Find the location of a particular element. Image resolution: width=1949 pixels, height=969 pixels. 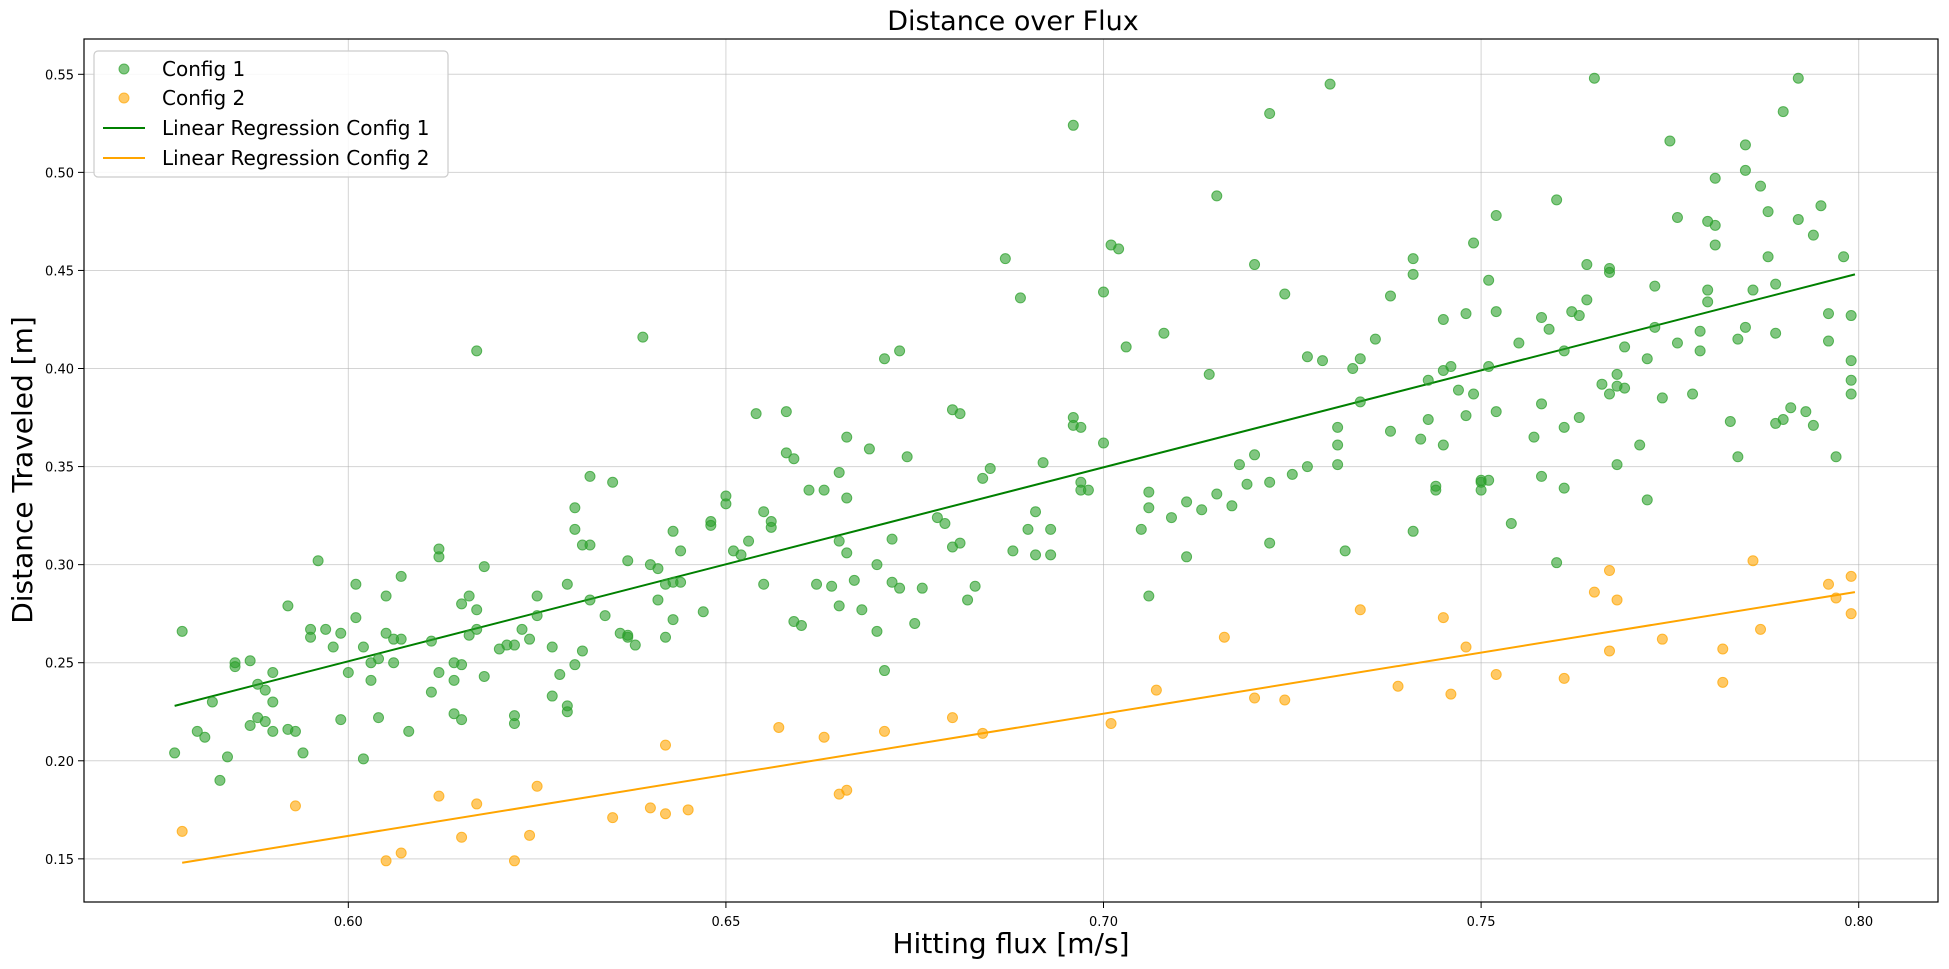

legend-label-regression-config-2: Linear Regression Config 2 is located at coordinates (296, 158).